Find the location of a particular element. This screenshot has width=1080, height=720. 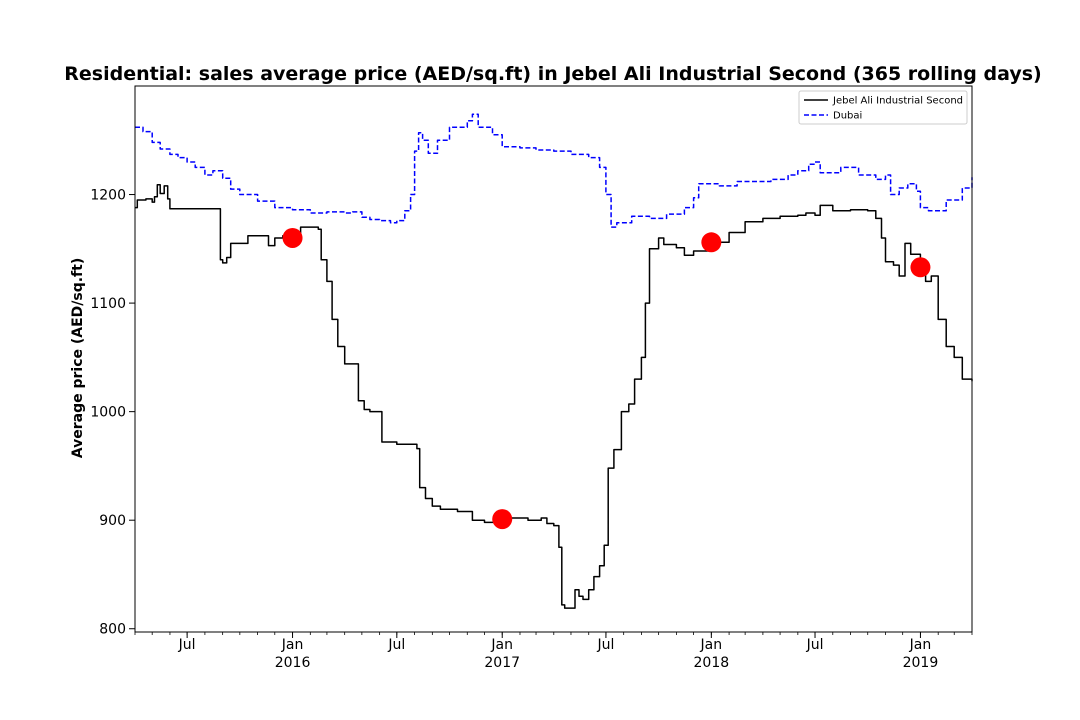

legend-label-dubai: Dubai is located at coordinates (847, 116).